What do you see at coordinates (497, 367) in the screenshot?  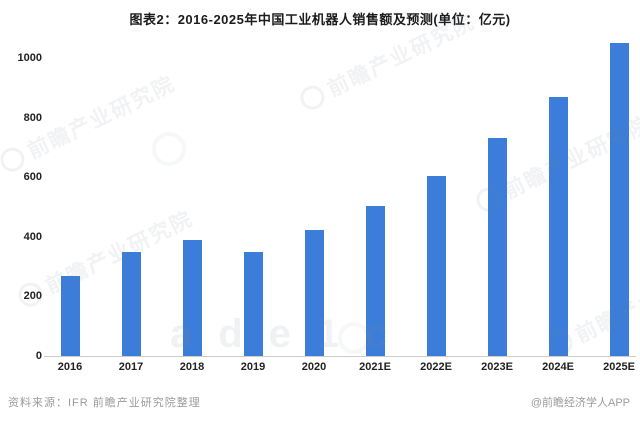 I see `x-axis-label: 2023E` at bounding box center [497, 367].